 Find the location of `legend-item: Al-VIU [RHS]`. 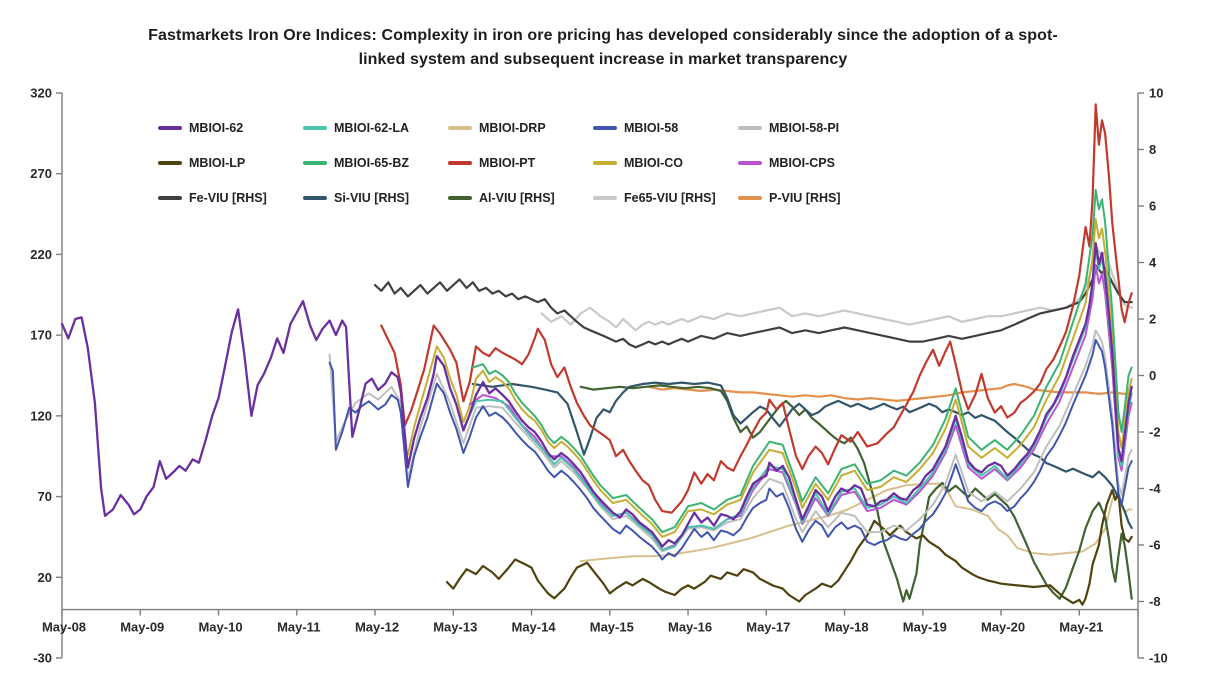

legend-item: Al-VIU [RHS] is located at coordinates (520, 198).